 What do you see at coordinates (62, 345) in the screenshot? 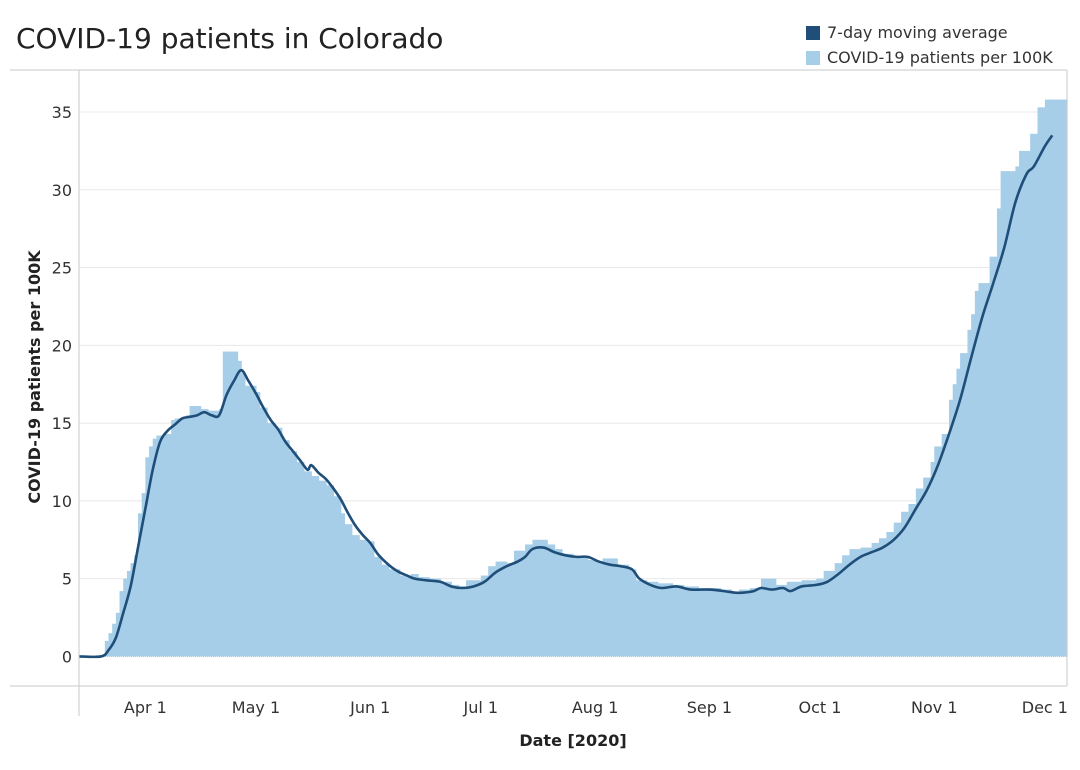
I see `y-tick-20: 20` at bounding box center [62, 345].